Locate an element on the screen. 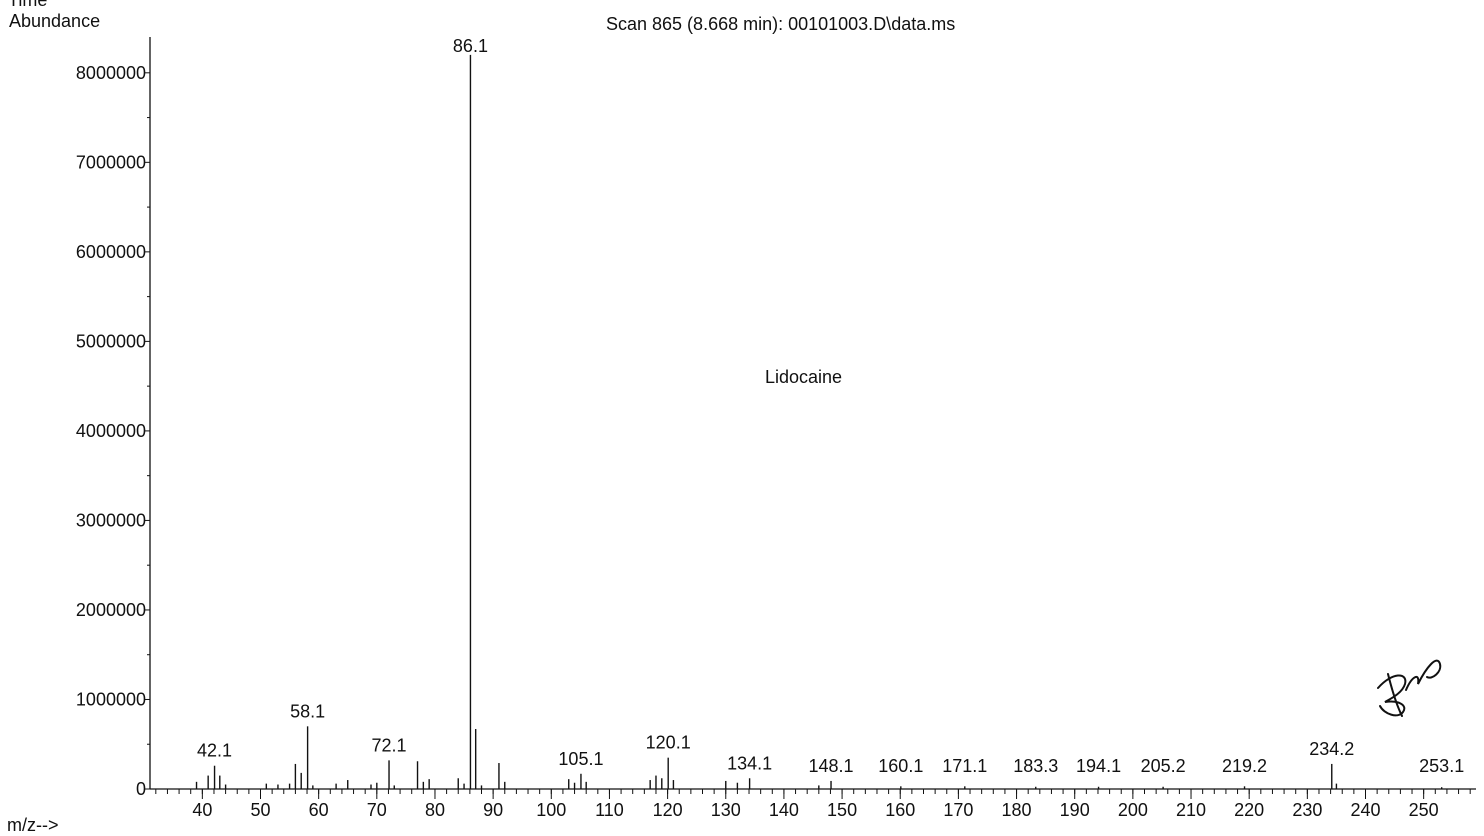  chart-title: Scan 865 (8.668 min): 00101003.D\data.ms is located at coordinates (781, 24).